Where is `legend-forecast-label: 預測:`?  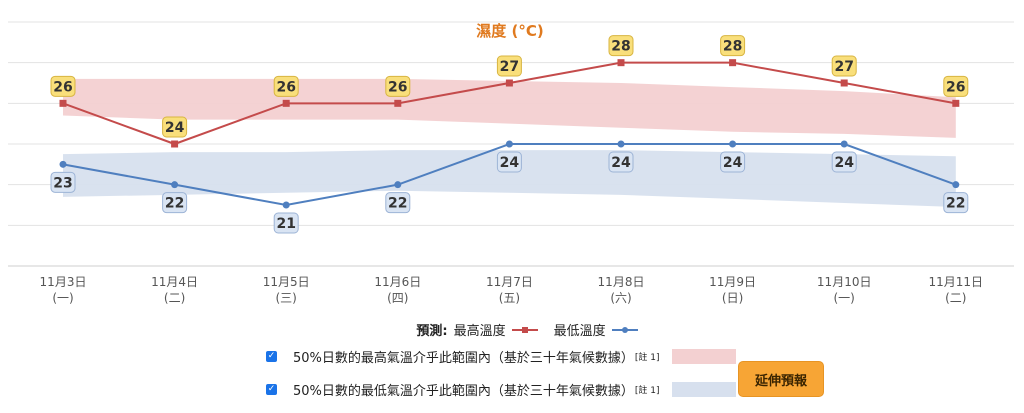 legend-forecast-label: 預測: is located at coordinates (432, 331).